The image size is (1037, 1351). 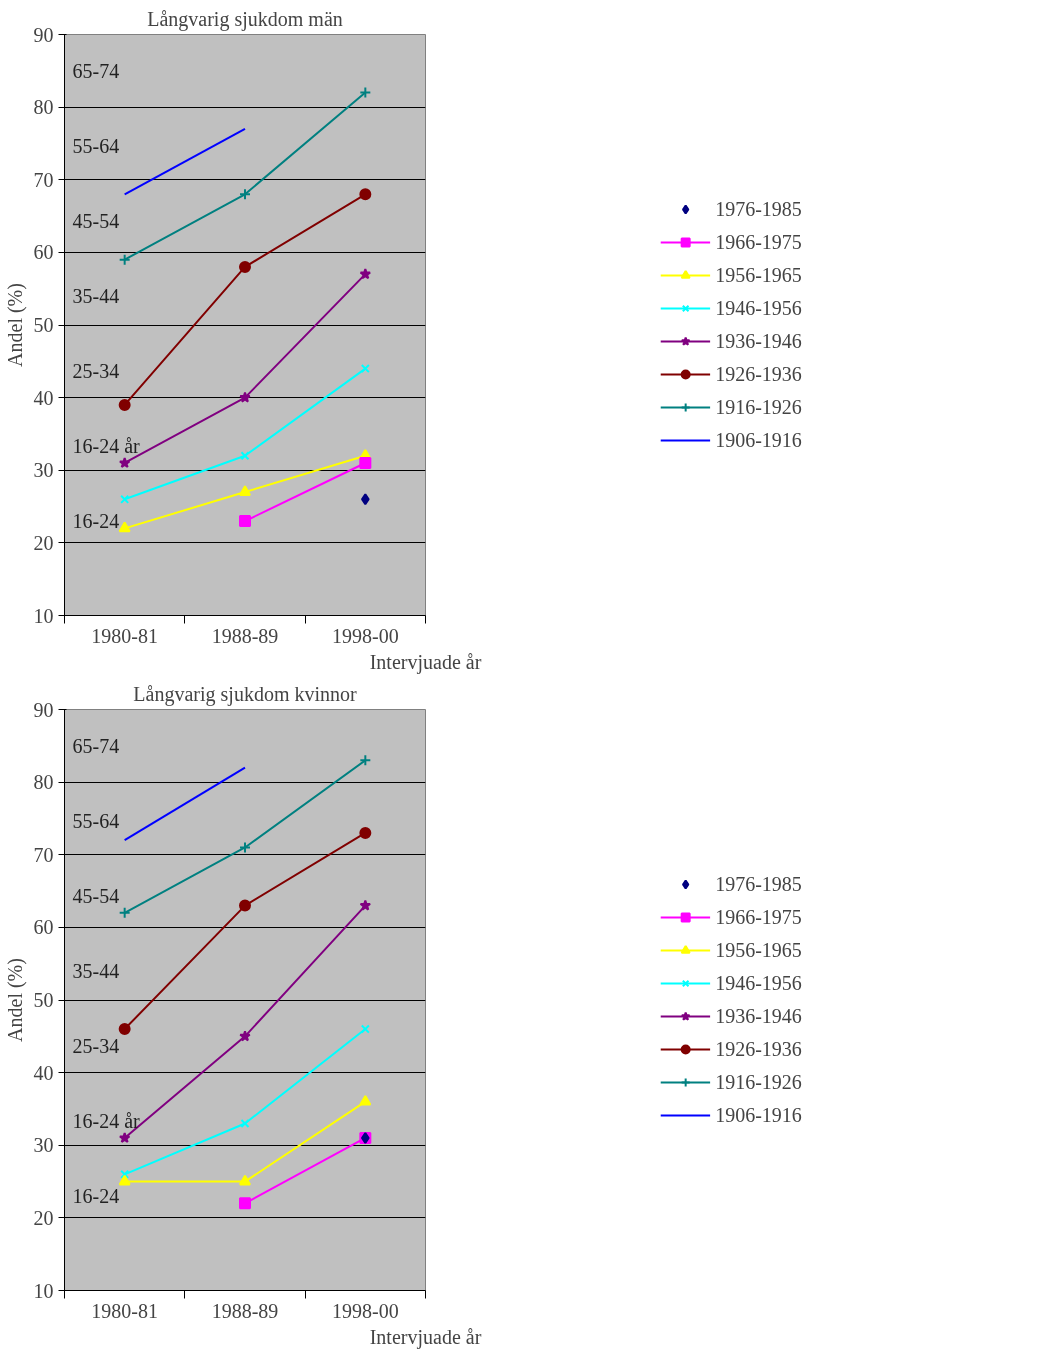 What do you see at coordinates (245, 19) in the screenshot?
I see `chart-title: Långvarig sjukdom män` at bounding box center [245, 19].